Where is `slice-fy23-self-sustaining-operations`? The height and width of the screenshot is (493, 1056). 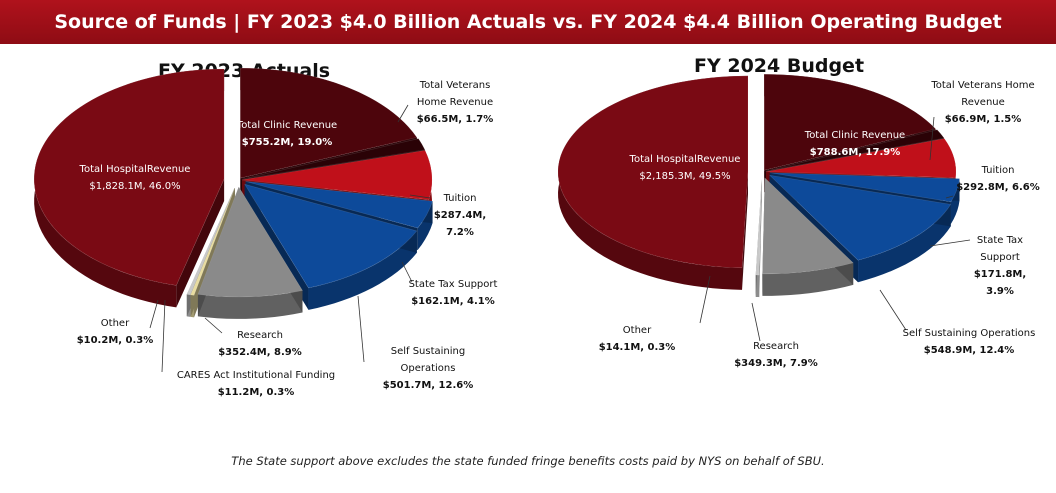
slice-fy23-self-sustaining-operations is located at coordinates (331, 236).